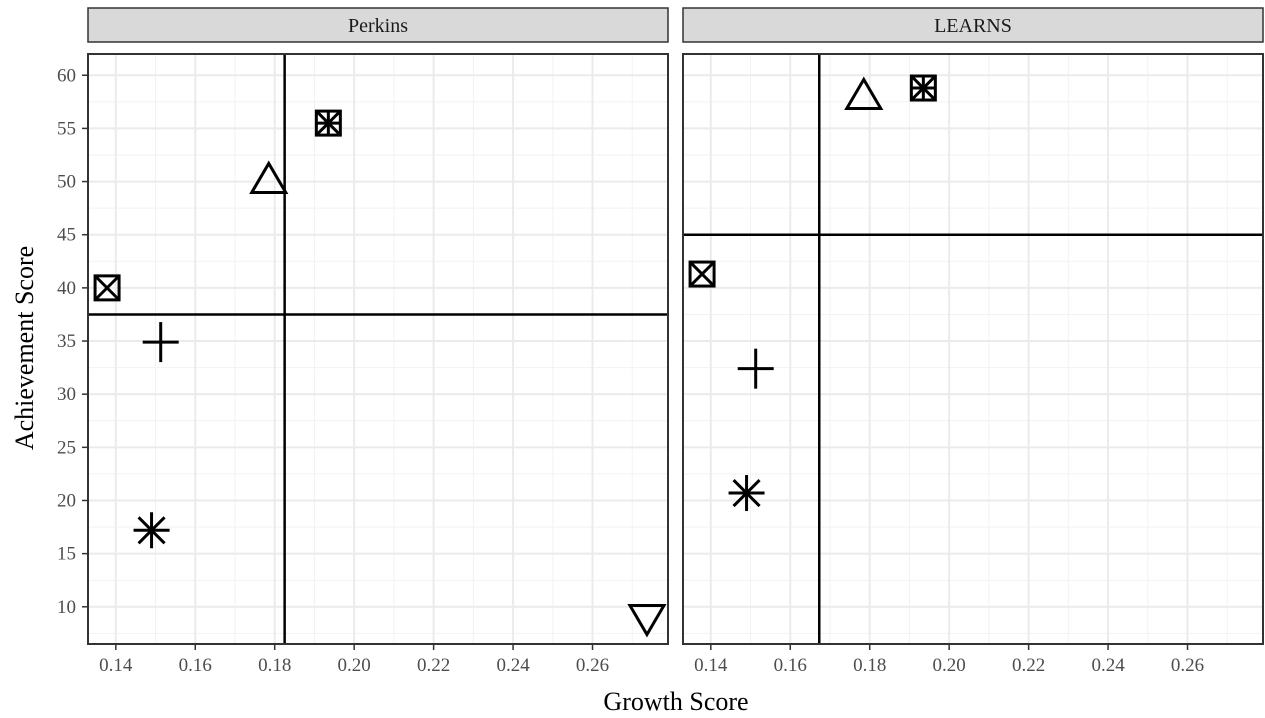 This screenshot has width=1265, height=718. I want to click on y-tick-label: 10, so click(66, 607).